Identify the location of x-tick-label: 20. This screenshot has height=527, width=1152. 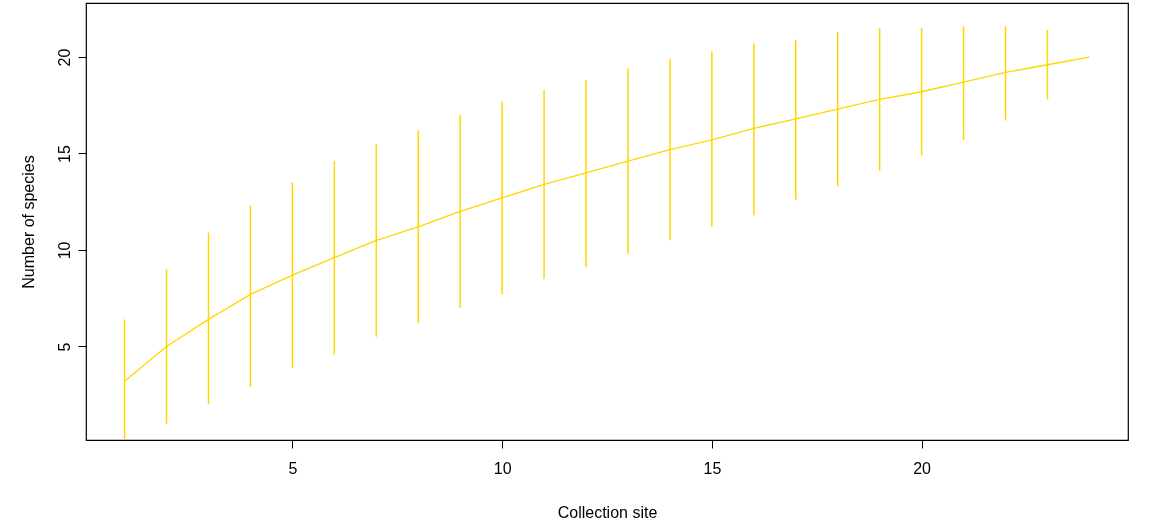
(922, 468).